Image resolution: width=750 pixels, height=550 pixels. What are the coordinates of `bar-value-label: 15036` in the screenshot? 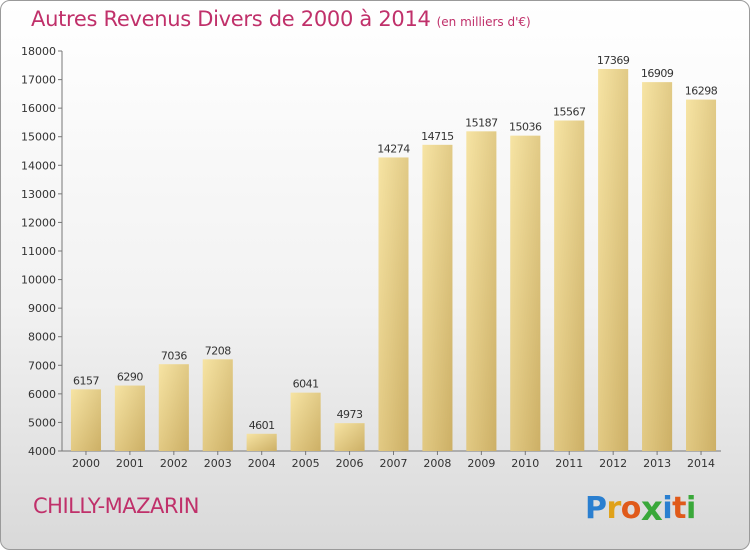 It's located at (525, 127).